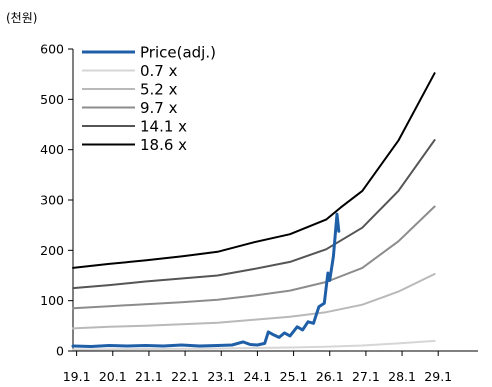 This screenshot has height=387, width=492. What do you see at coordinates (60, 351) in the screenshot?
I see `y-tick-label: 0` at bounding box center [60, 351].